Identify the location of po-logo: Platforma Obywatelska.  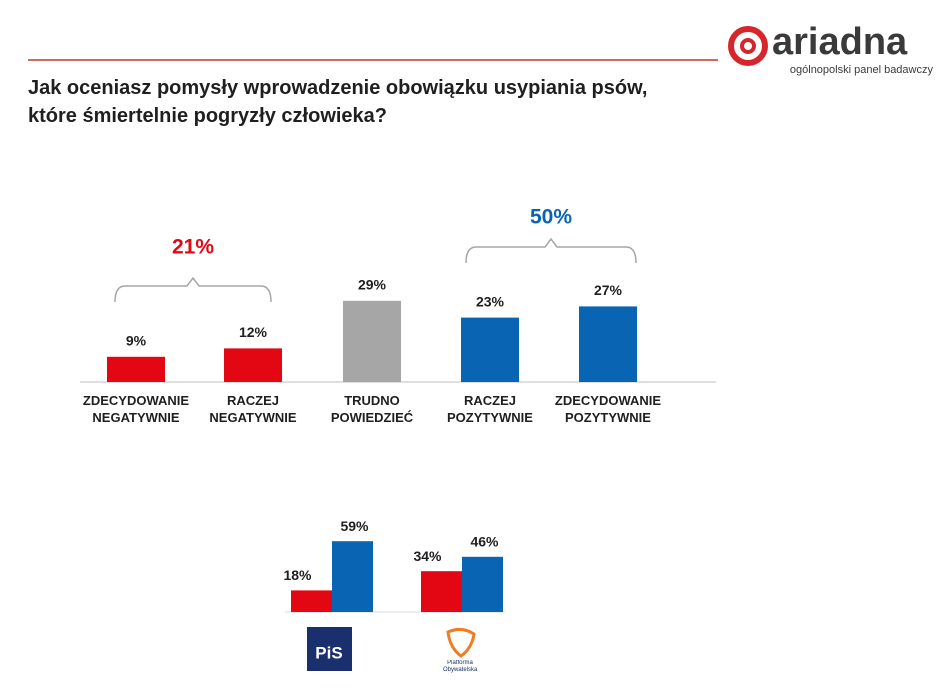
(460, 650).